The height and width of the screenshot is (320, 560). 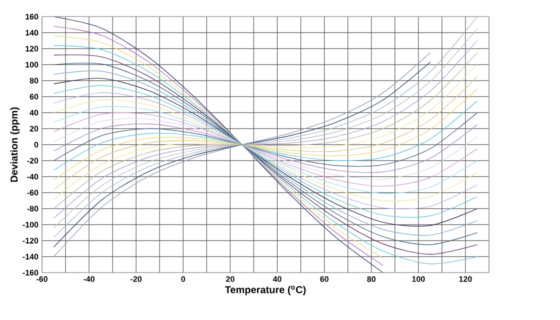 What do you see at coordinates (30, 225) in the screenshot?
I see `y-tick-label: -100` at bounding box center [30, 225].